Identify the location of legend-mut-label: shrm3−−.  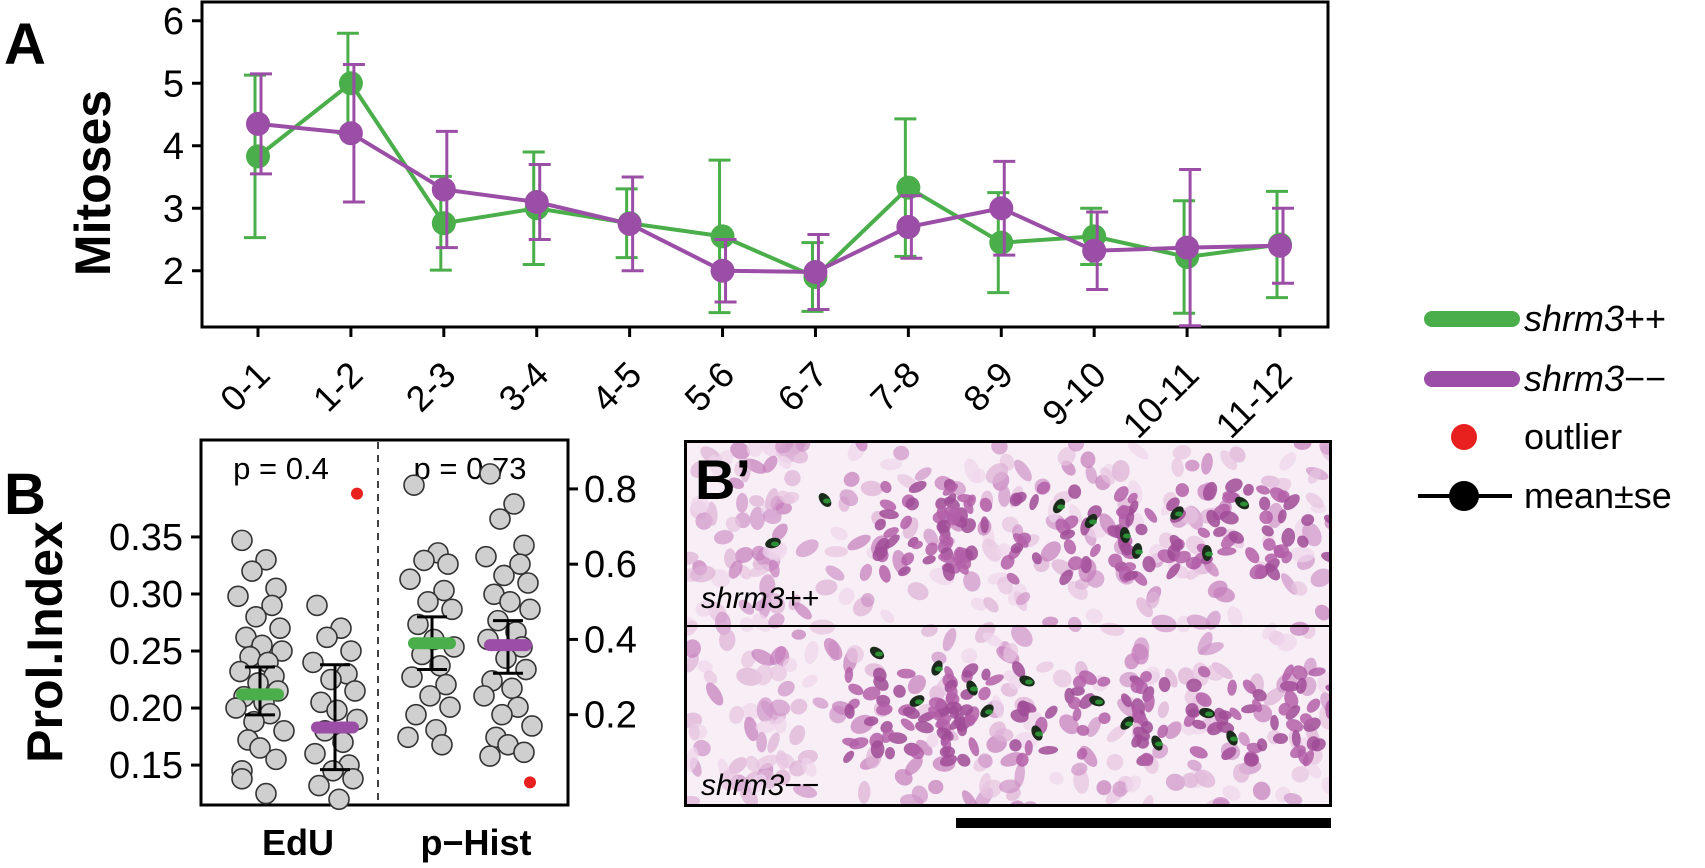
(1595, 378).